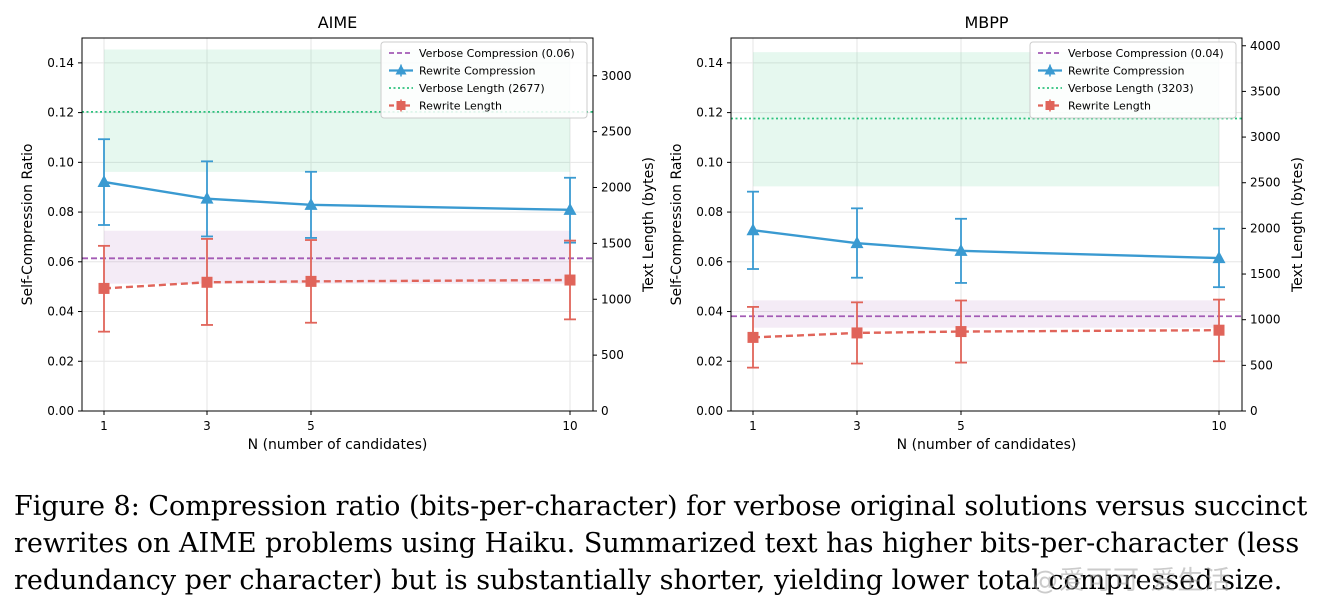 This screenshot has height=607, width=1329. I want to click on legend-label: Verbose Compression (0.04), so click(1146, 53).